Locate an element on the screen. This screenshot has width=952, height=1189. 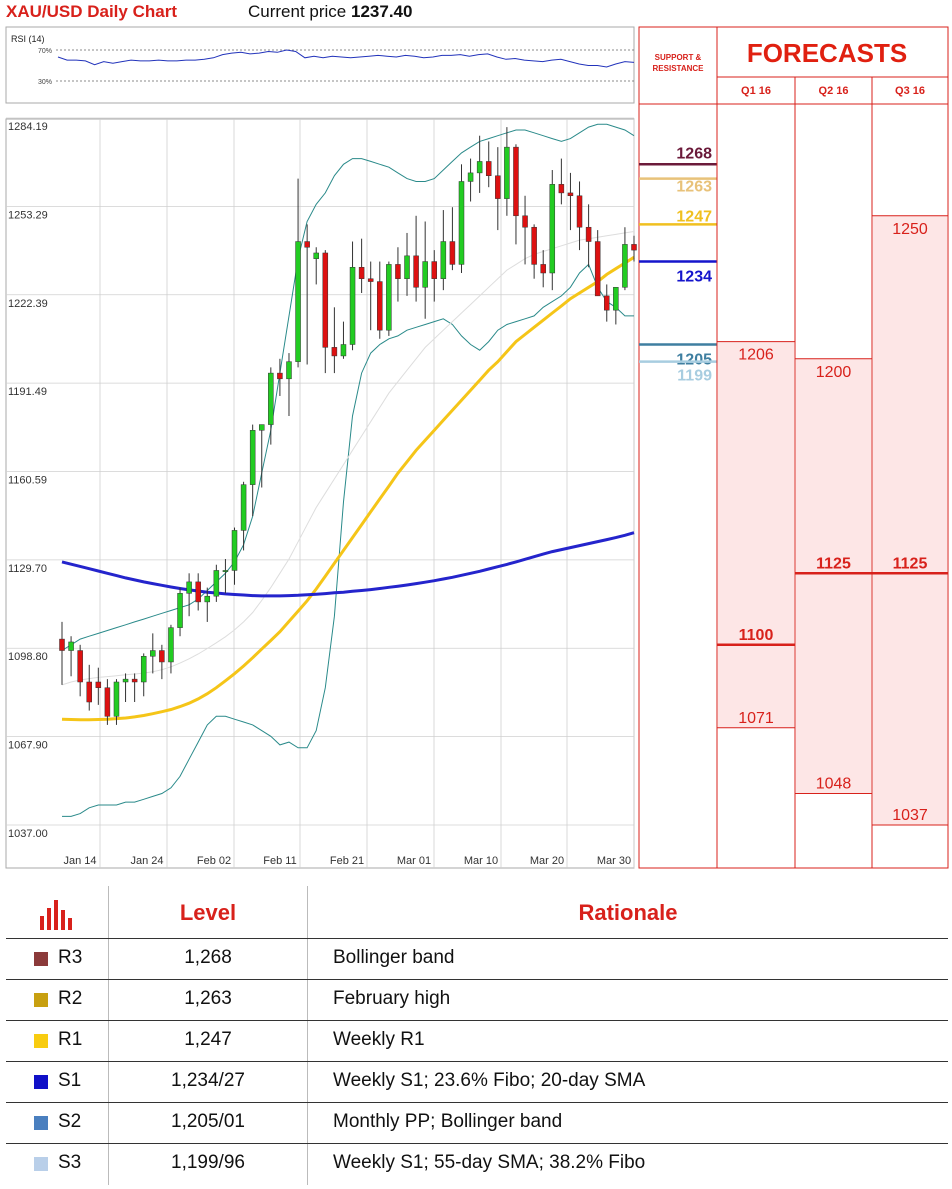
level-value: 1,247 is located at coordinates (208, 1039).